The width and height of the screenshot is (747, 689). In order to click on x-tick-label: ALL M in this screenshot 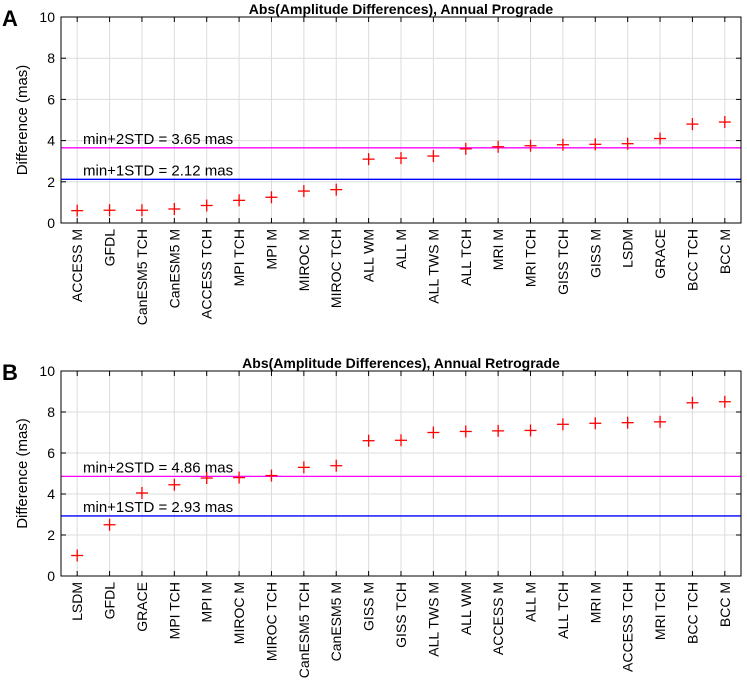, I will do `click(531, 602)`.